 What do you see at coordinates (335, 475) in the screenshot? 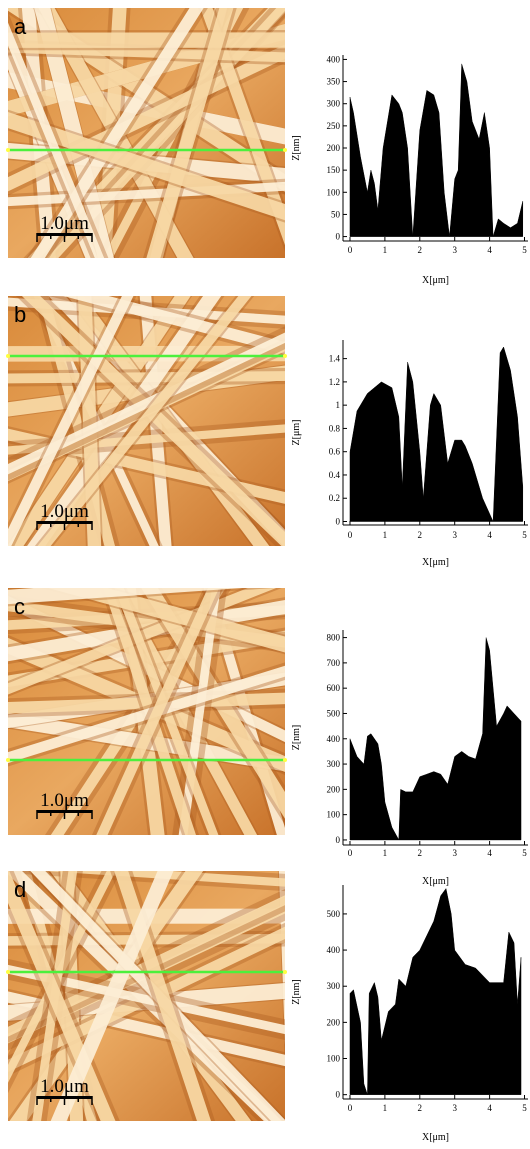
I see `y-tick-label: 0.4` at bounding box center [335, 475].